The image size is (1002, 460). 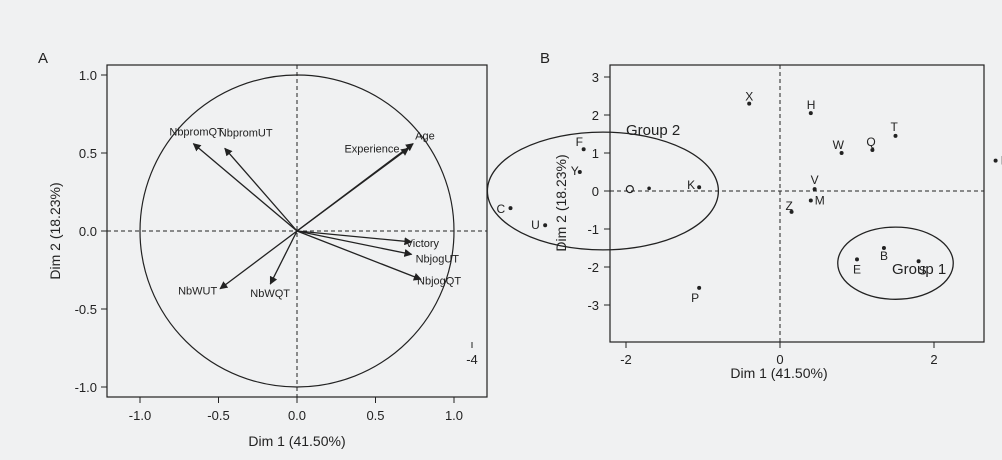 What do you see at coordinates (789, 206) in the screenshot?
I see `panel-b-point-label: Z` at bounding box center [789, 206].